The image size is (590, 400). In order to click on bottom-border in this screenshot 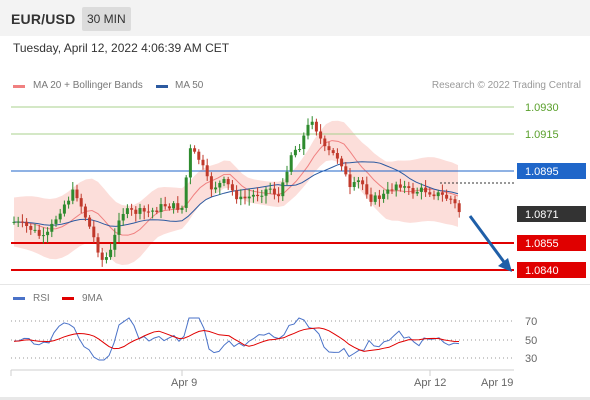, I will do `click(295, 398)`.